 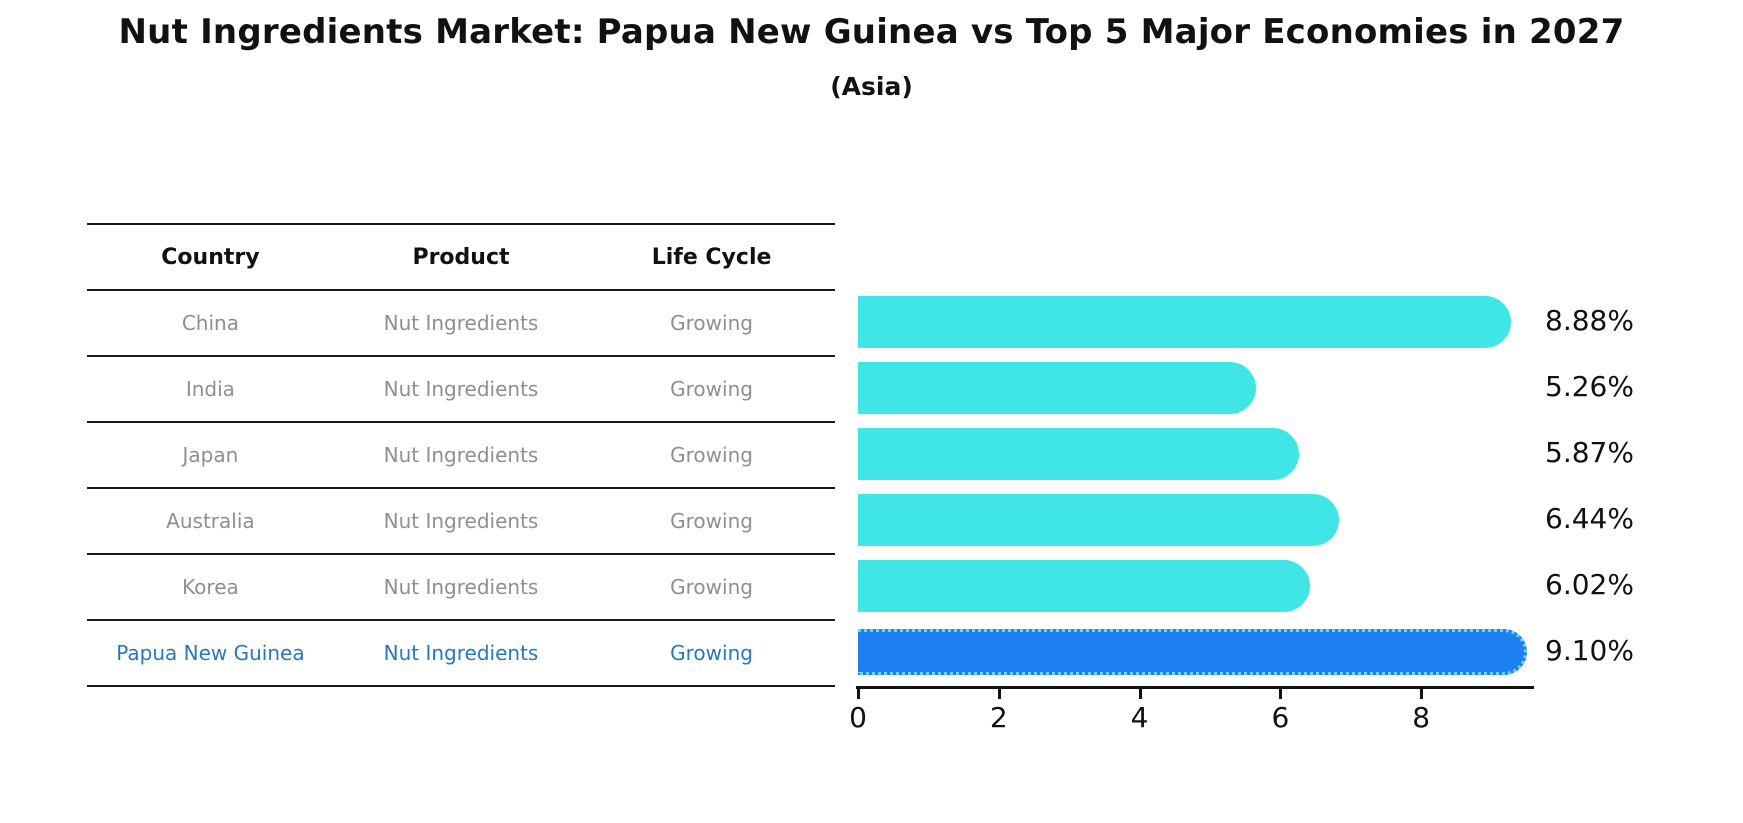 I want to click on column-header-product: Product, so click(x=461, y=257).